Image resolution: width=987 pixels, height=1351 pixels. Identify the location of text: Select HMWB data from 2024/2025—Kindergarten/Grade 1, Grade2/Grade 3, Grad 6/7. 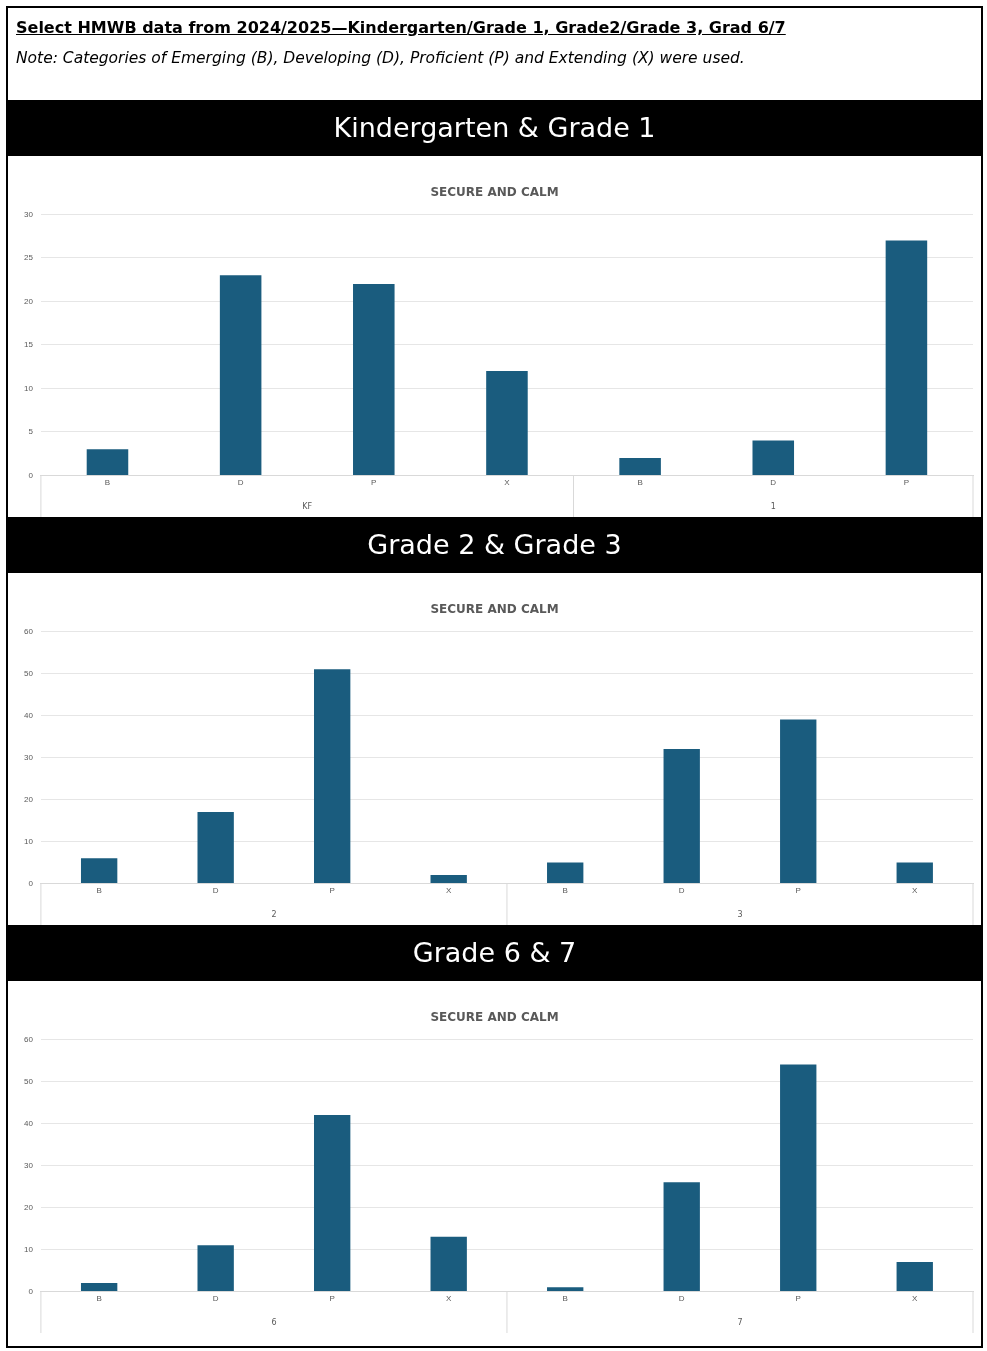
(401, 27).